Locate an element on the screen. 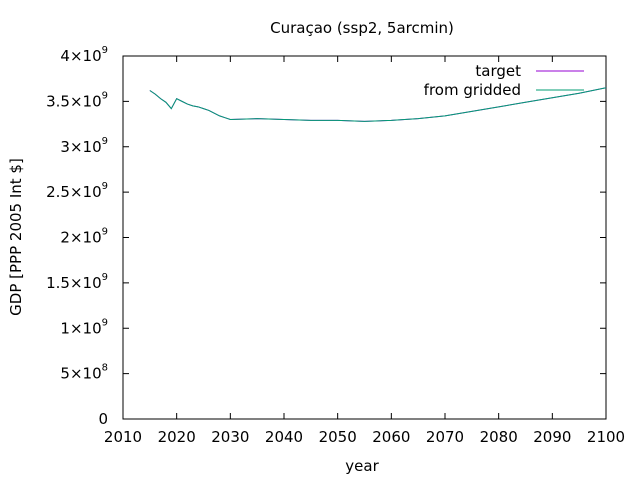 This screenshot has height=480, width=640. y-tick-exponent: 8 is located at coordinates (105, 368).